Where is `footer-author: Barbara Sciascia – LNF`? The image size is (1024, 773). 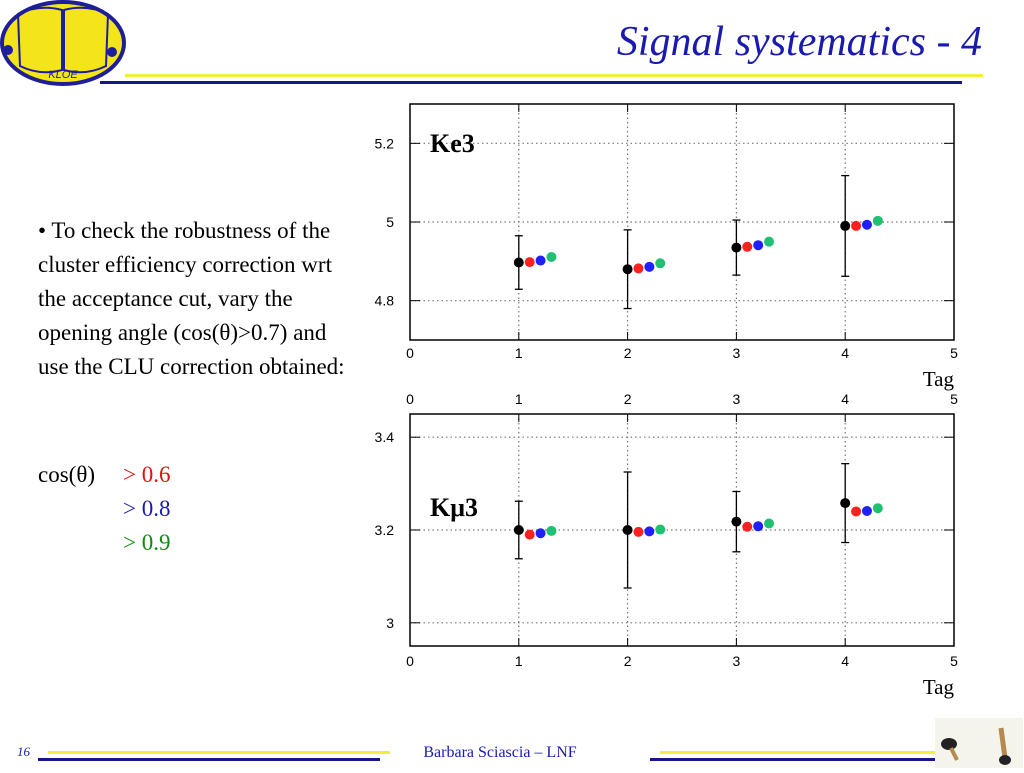
footer-author: Barbara Sciascia – LNF is located at coordinates (500, 752).